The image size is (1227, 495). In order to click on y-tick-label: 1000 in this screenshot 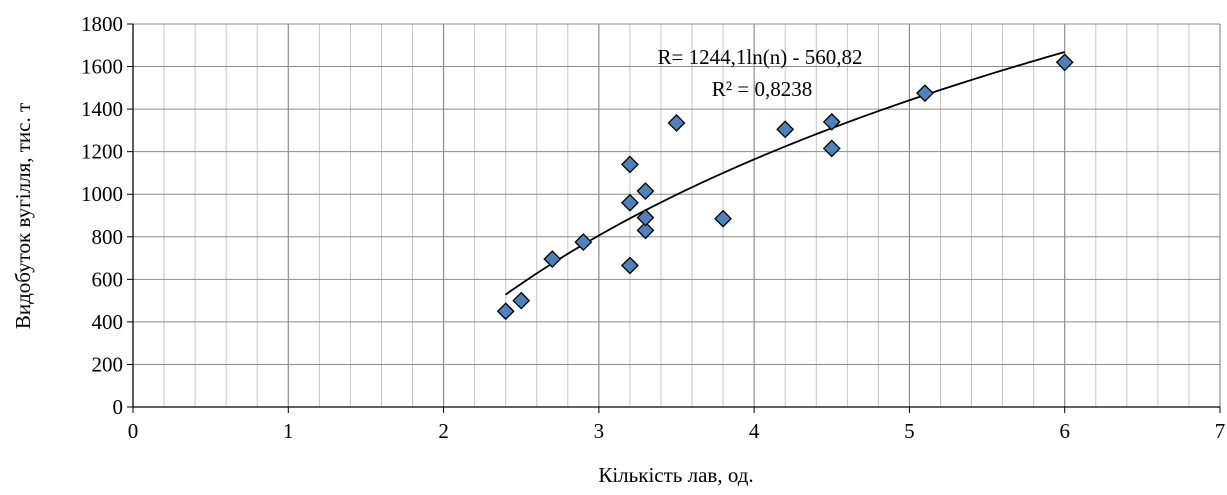, I will do `click(102, 194)`.